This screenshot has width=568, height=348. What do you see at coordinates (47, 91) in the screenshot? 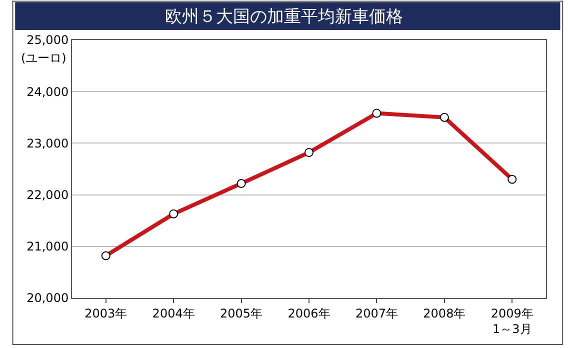
I see `y-tick-label: 24,000` at bounding box center [47, 91].